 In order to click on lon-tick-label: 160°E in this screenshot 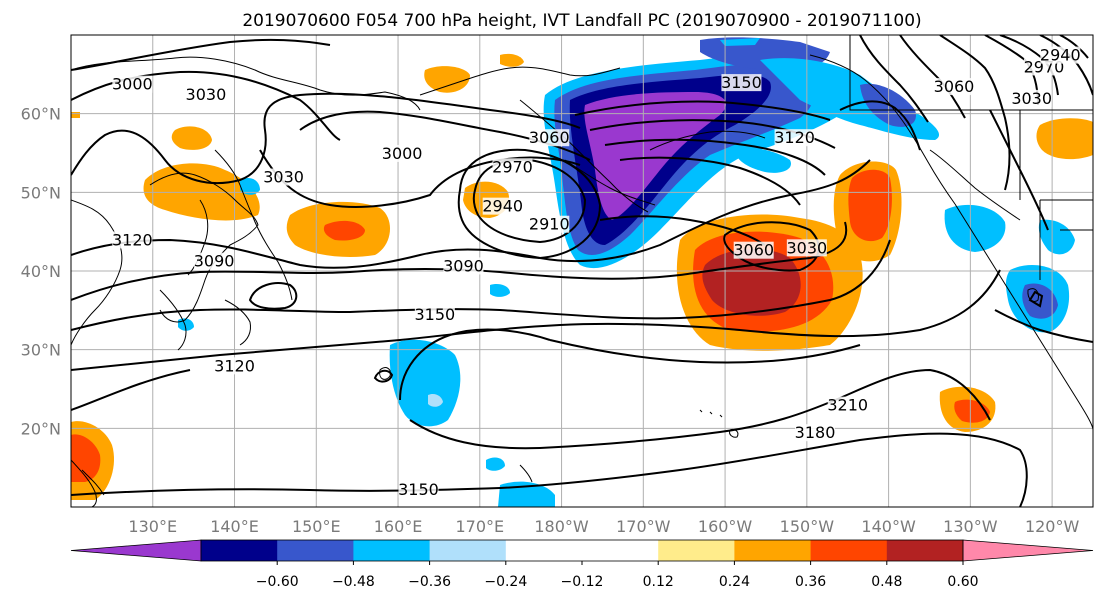, I will do `click(398, 526)`.